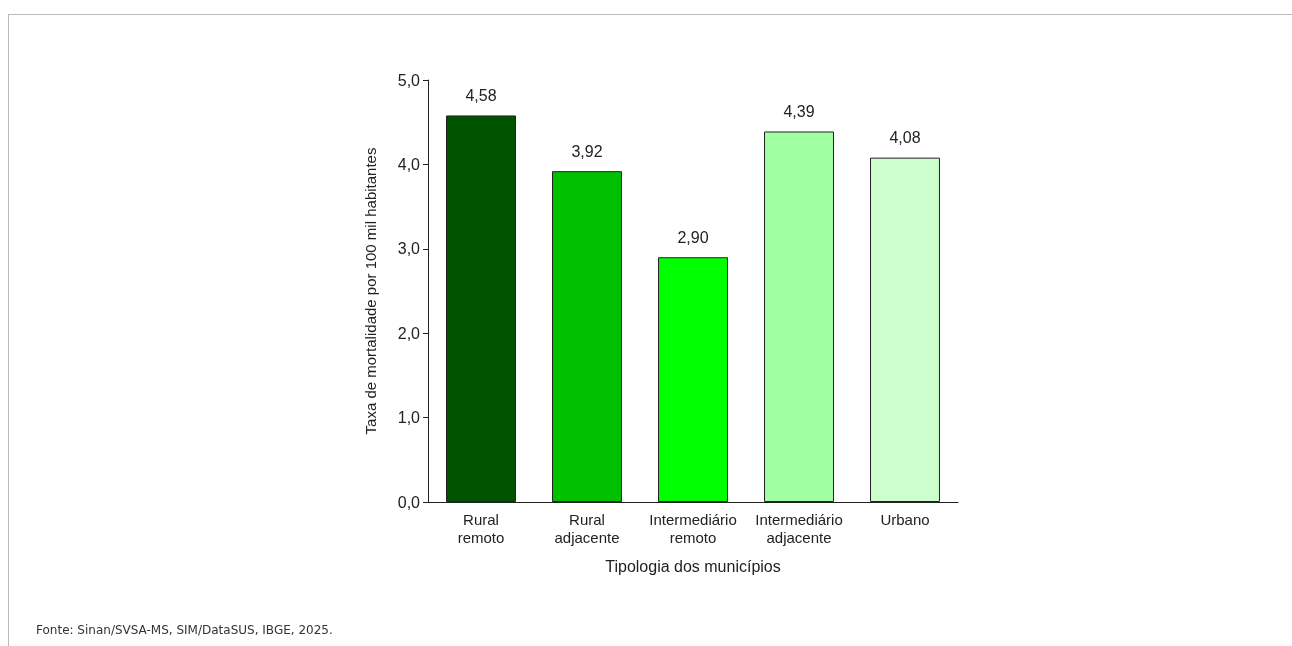  I want to click on x-tick-label: Intermediário adjacente, so click(799, 528).